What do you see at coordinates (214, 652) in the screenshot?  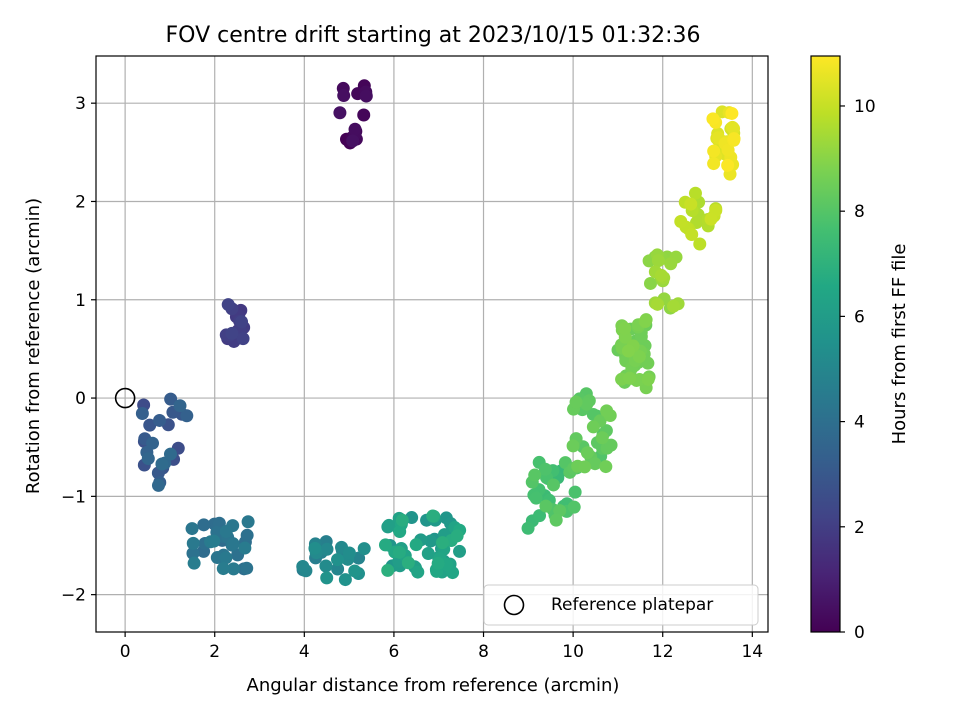 I see `x-tick-label: 2` at bounding box center [214, 652].